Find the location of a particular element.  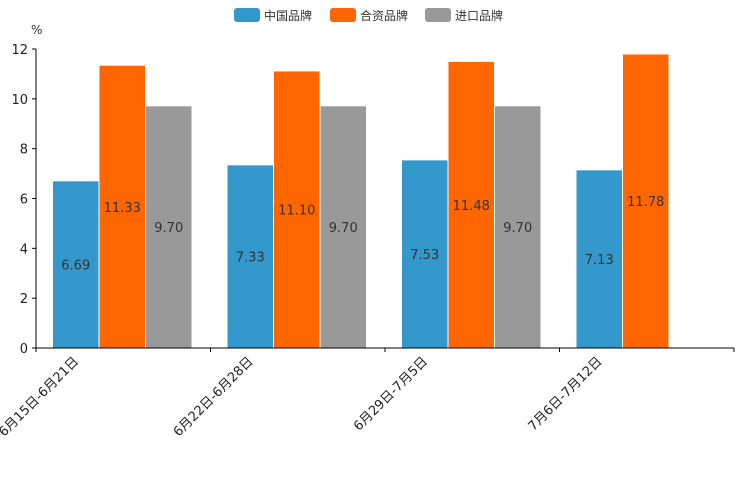

y-tick-label: 12 is located at coordinates (19, 50).